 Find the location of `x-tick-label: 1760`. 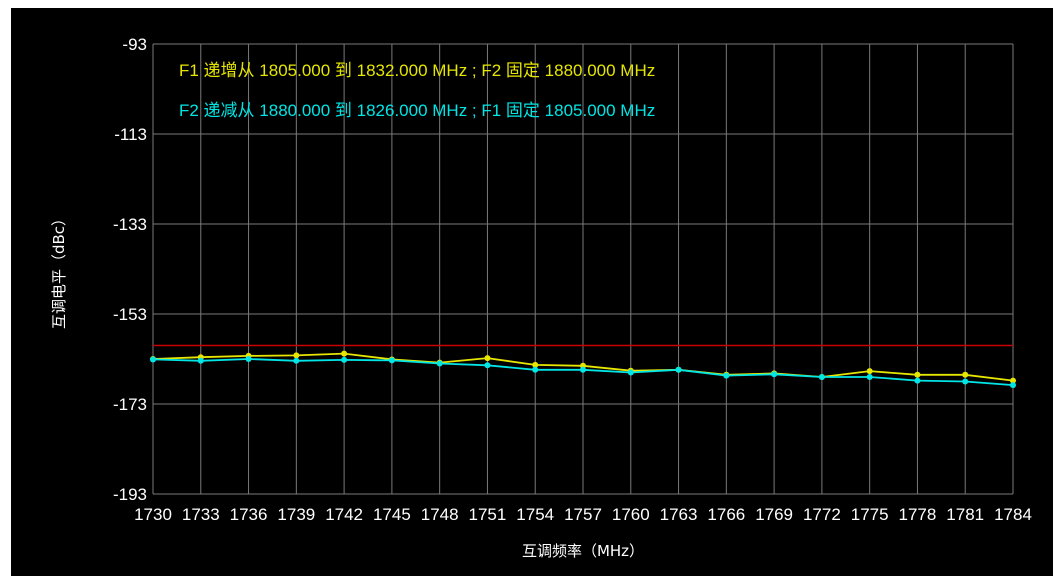

x-tick-label: 1760 is located at coordinates (631, 514).